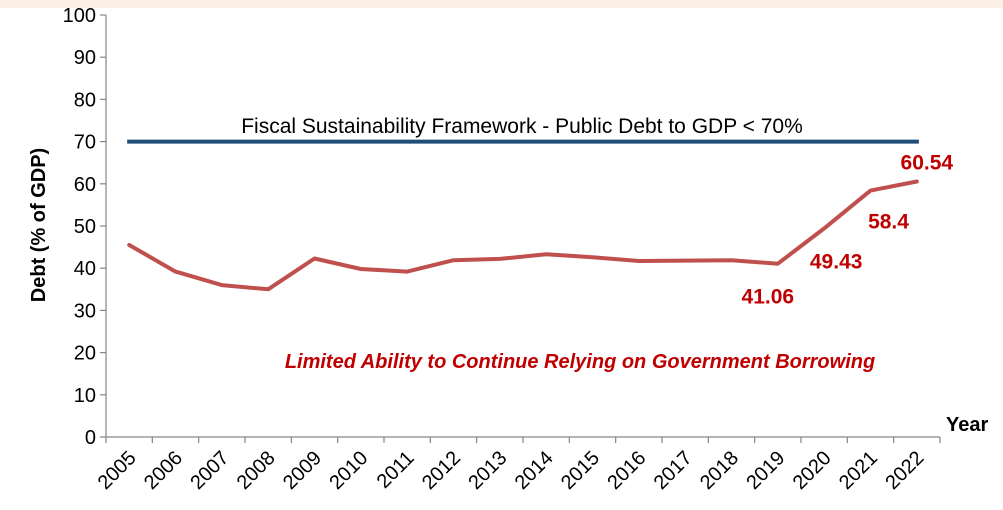  I want to click on y-tick-label: 30, so click(85, 311).